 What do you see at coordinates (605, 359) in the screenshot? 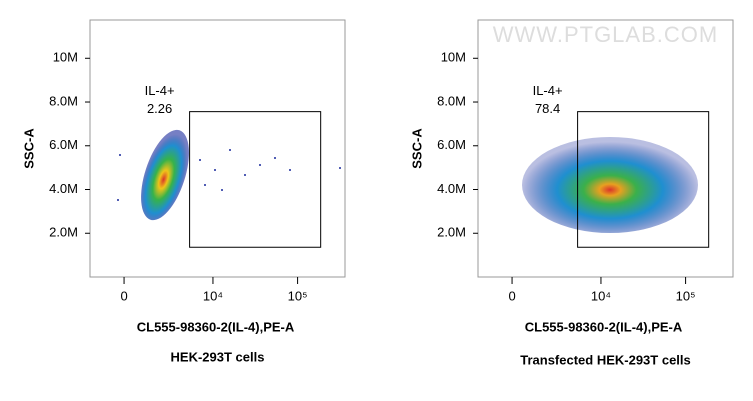
I see `caption: Transfected HEK-293T cells` at bounding box center [605, 359].